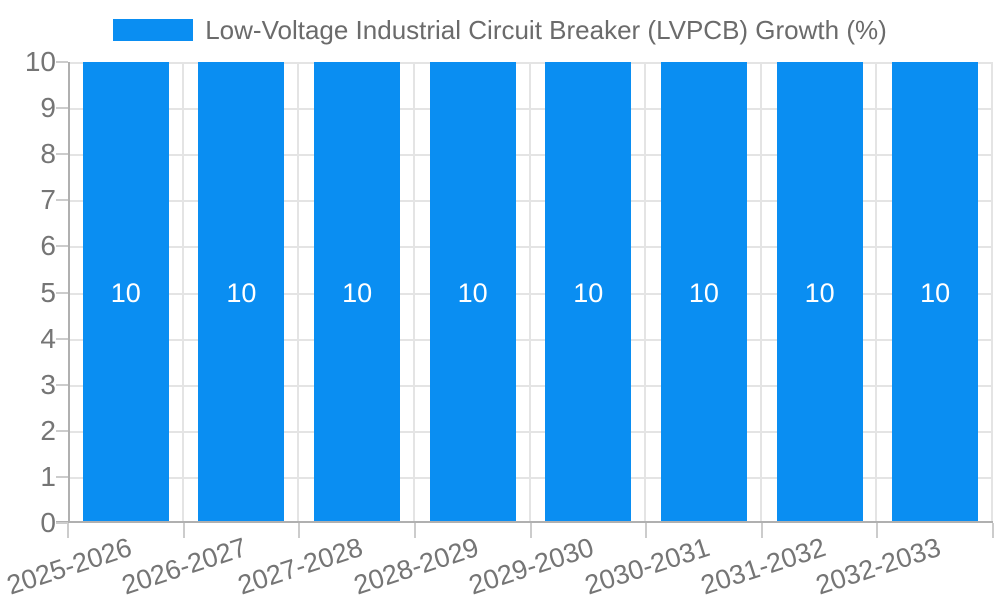  Describe the element at coordinates (48, 338) in the screenshot. I see `y-tick-label: 4` at that location.